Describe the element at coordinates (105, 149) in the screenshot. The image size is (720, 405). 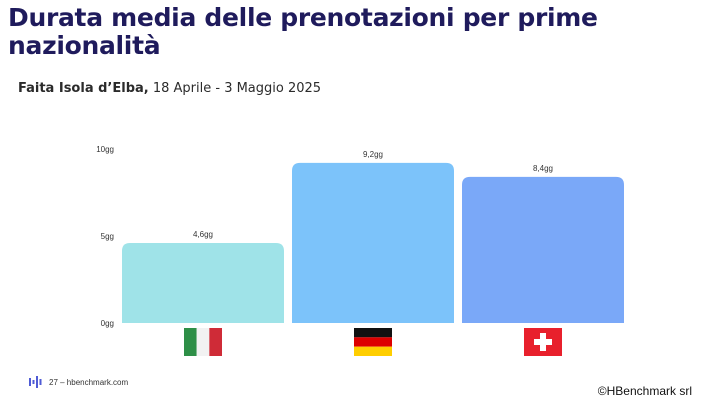
I see `y-tick-label: 10gg` at that location.